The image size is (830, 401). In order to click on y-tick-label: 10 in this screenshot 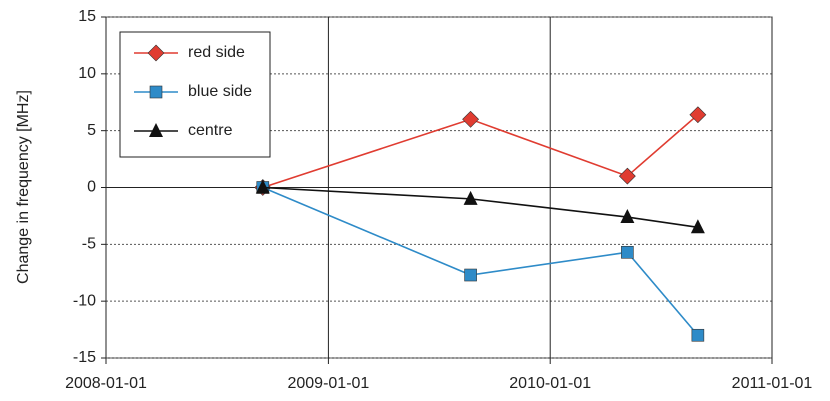, I will do `click(87, 73)`.